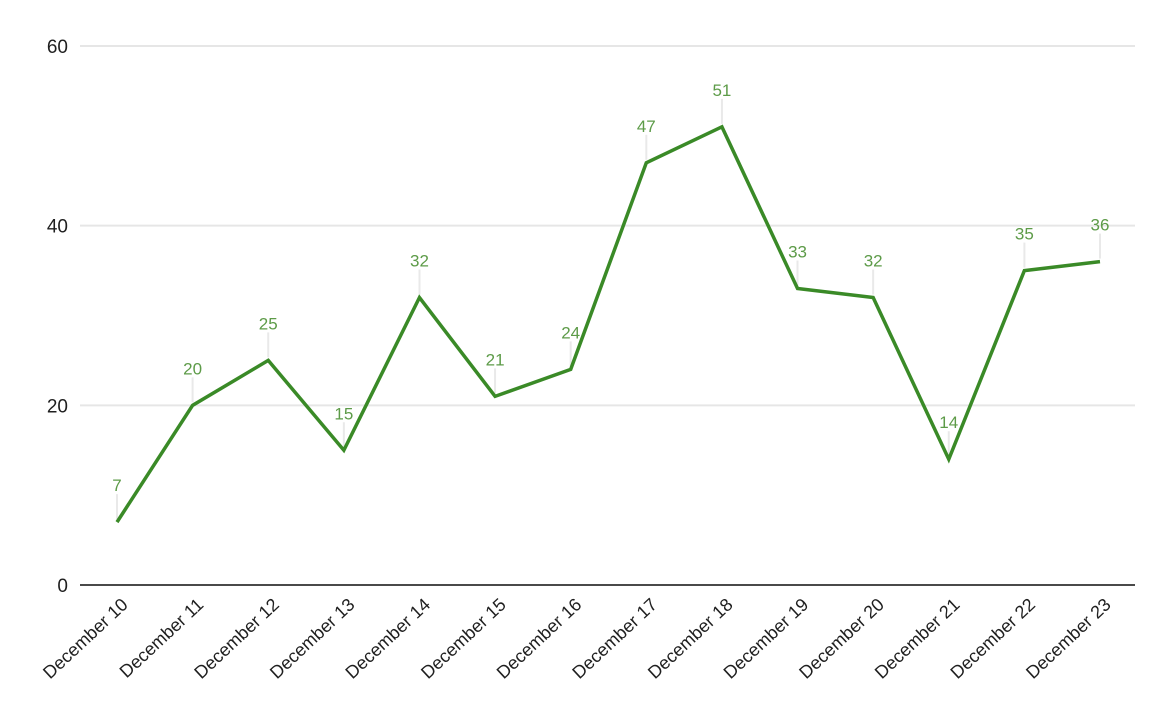 The width and height of the screenshot is (1172, 723). What do you see at coordinates (646, 126) in the screenshot?
I see `data-label: 47` at bounding box center [646, 126].